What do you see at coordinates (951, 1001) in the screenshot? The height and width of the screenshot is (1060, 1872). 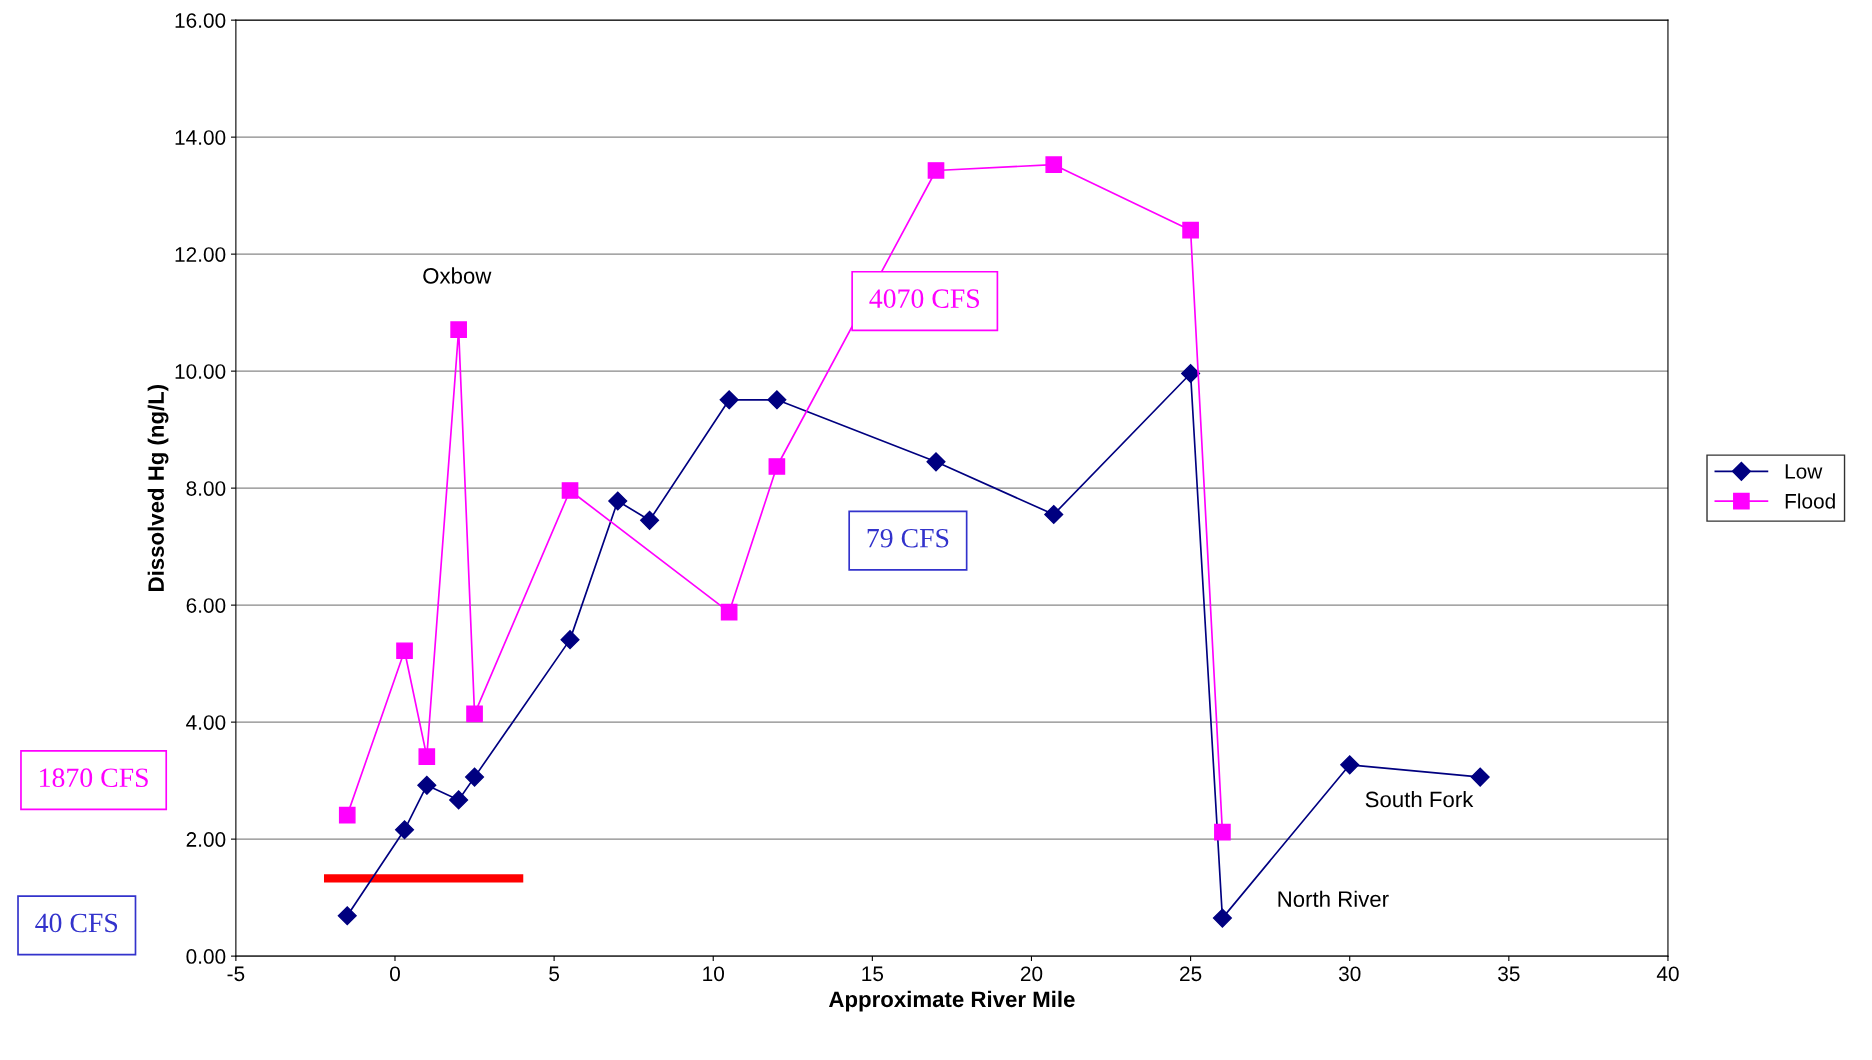 I see `x-axis-title: Approximate River Mile` at bounding box center [951, 1001].